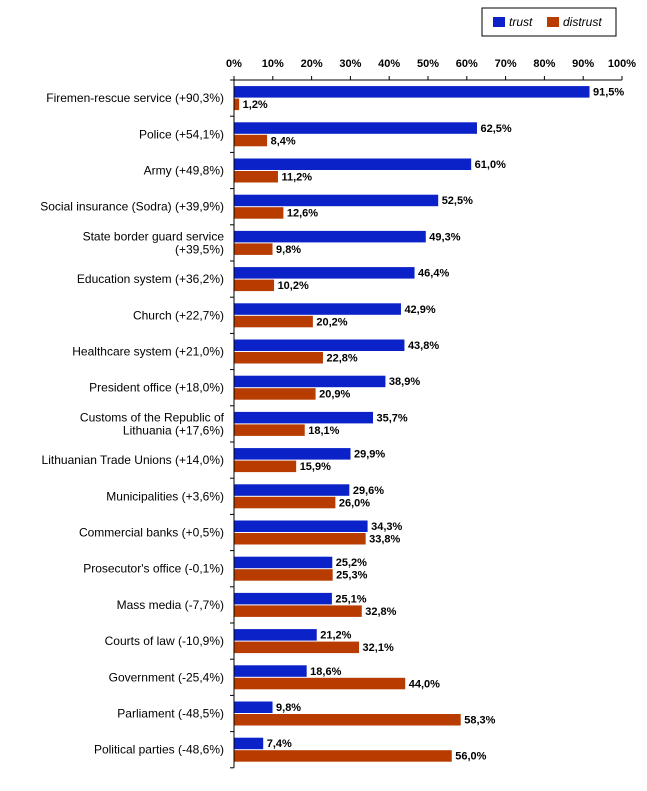  I want to click on category-label-line: Healthcare system (+21,0%), so click(148, 352).